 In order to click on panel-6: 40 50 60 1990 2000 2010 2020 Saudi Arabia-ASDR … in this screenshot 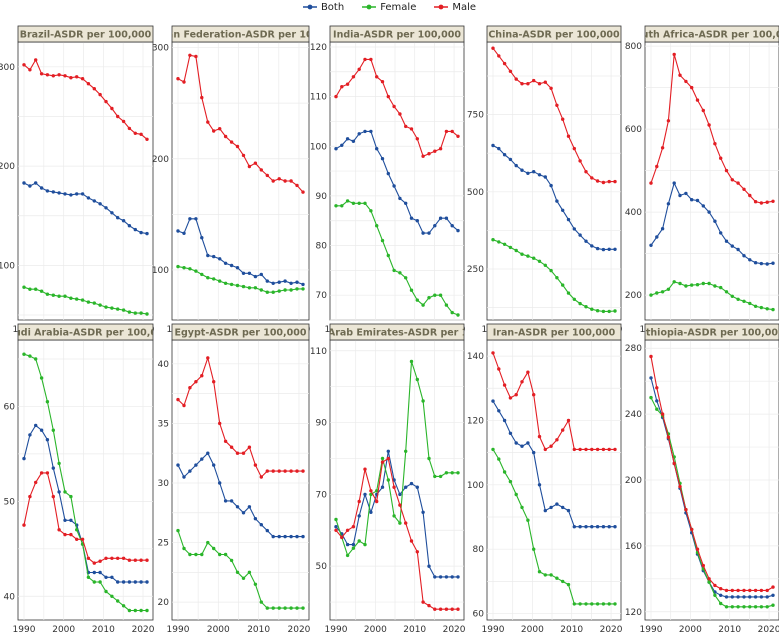, I will do `click(79, 479)`.